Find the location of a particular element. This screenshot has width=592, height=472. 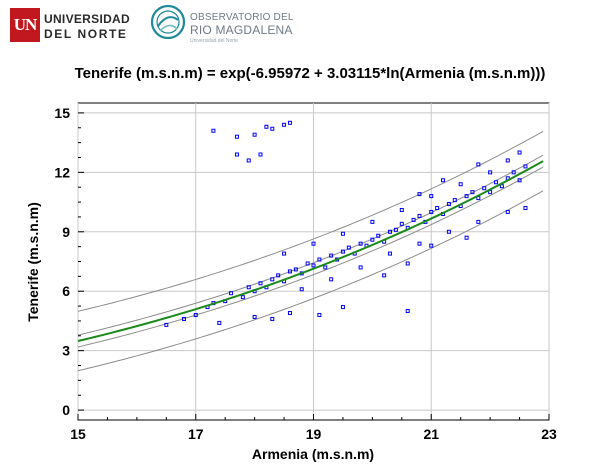

y-tick-label: 6 is located at coordinates (66, 291).